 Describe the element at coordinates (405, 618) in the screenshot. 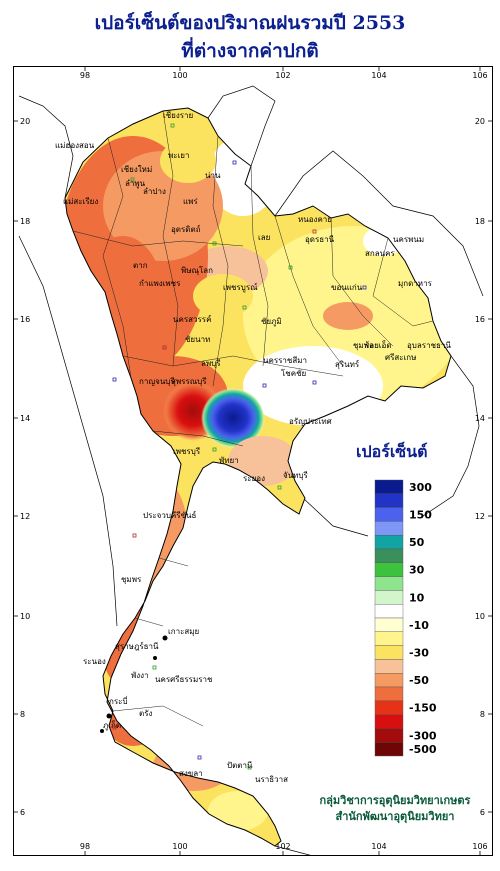

I see `legend-colorbar: 300 150 50 30 10 -10 -30 -50 -150 -300-500` at that location.